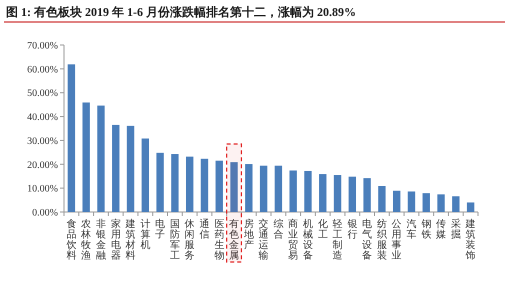 The width and height of the screenshot is (509, 286). What do you see at coordinates (145, 234) in the screenshot?
I see `x-tick-label: 计算机` at bounding box center [145, 234].